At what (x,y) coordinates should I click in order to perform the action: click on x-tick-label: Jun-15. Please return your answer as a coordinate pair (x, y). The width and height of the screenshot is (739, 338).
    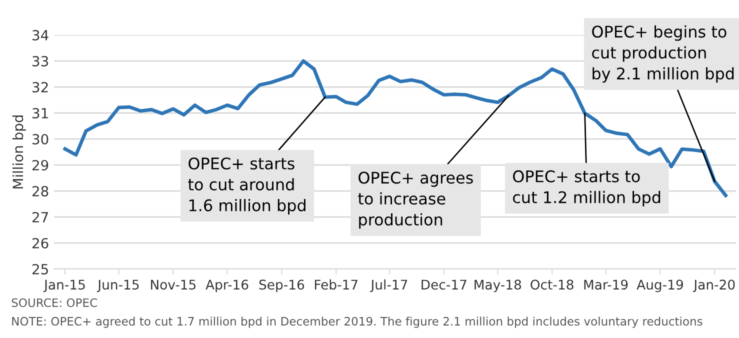
    Looking at the image, I should click on (117, 286).